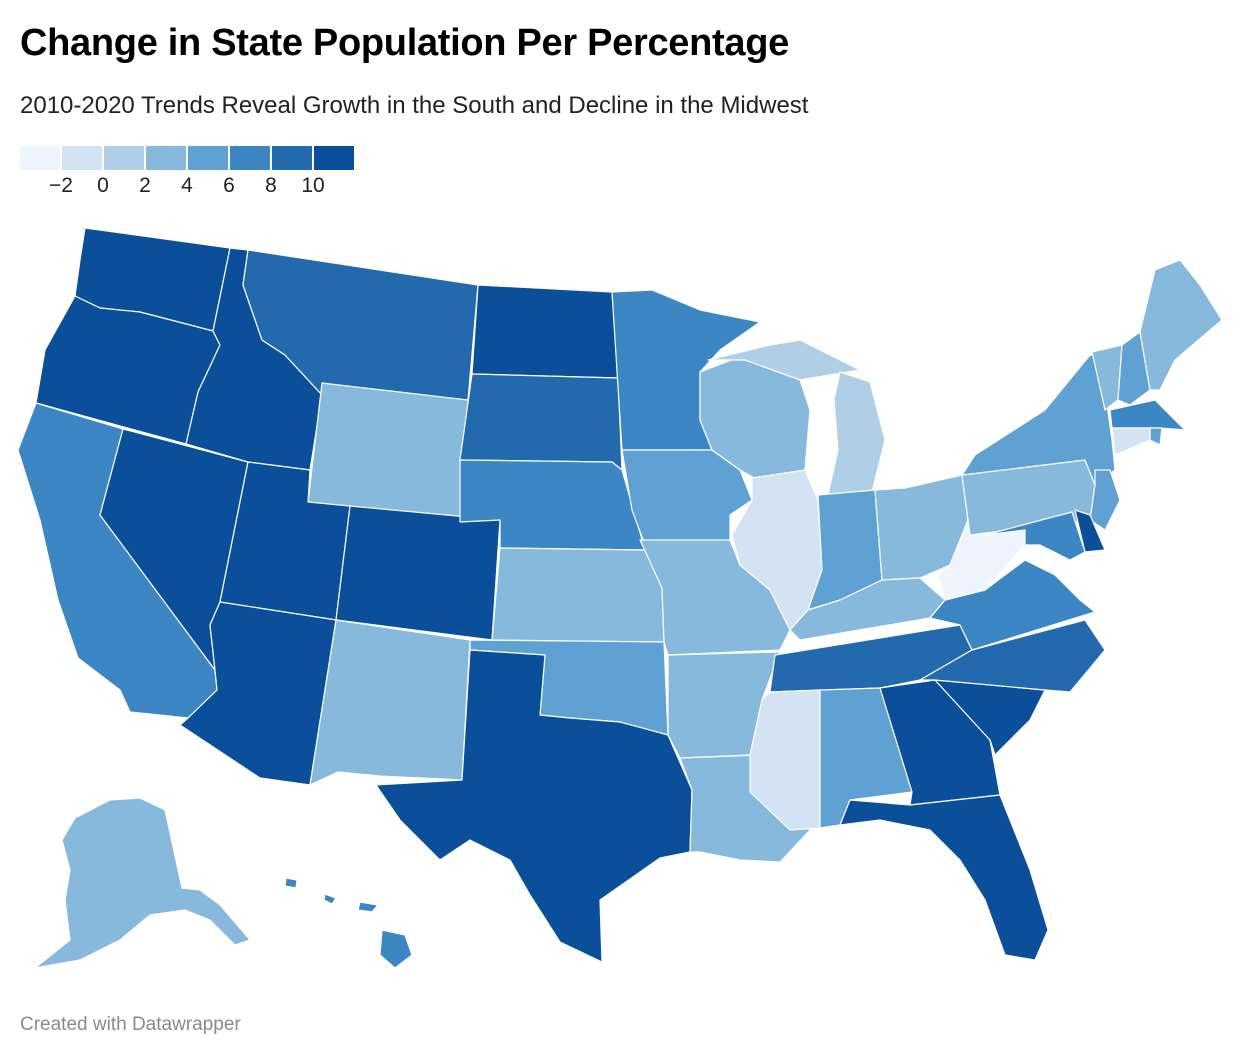  Describe the element at coordinates (271, 185) in the screenshot. I see `legend-tick-label: 8` at that location.